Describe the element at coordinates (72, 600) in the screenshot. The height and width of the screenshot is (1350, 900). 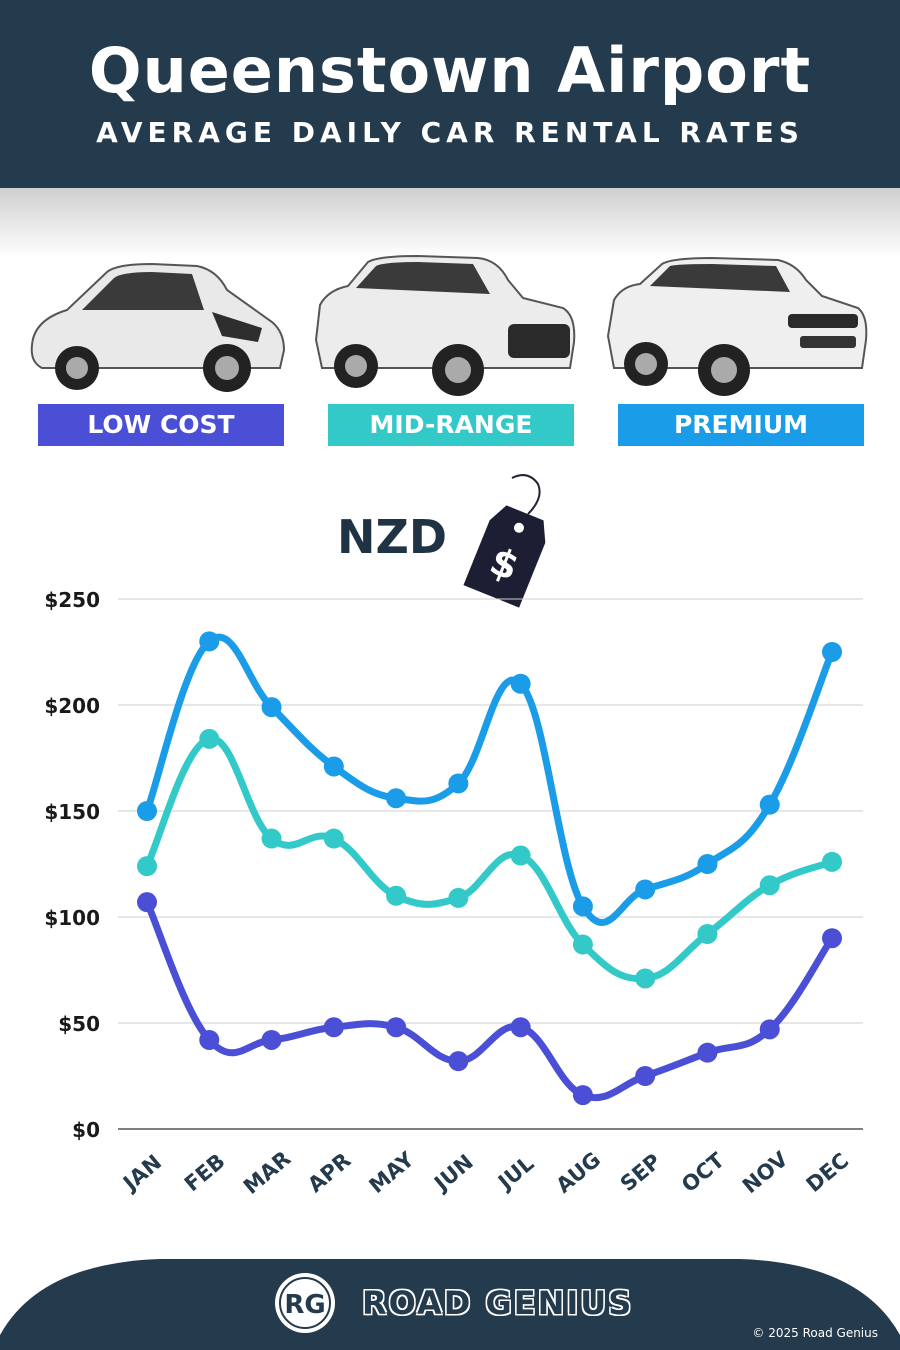
I see `y-tick-label: $250` at that location.